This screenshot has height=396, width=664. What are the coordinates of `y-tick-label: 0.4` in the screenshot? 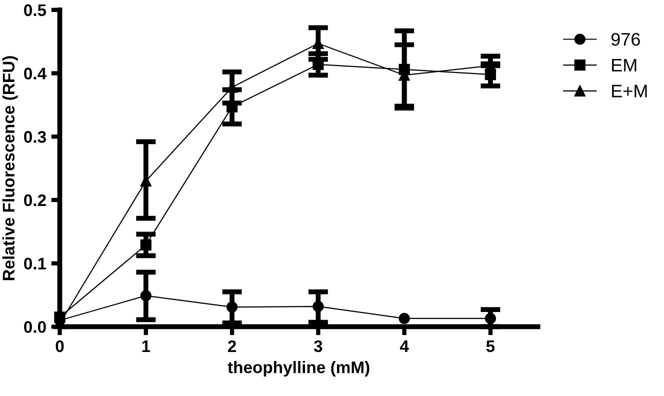 It's located at (35, 74).